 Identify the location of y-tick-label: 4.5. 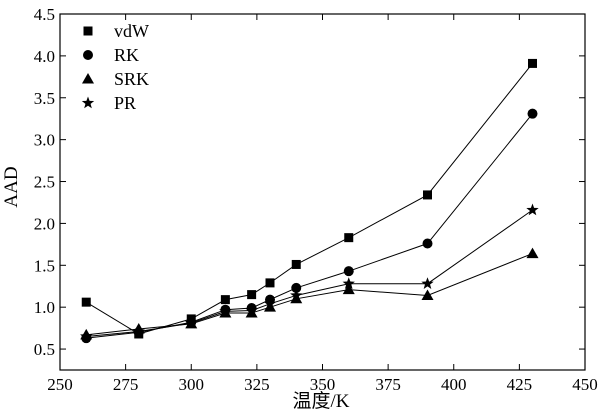
(44, 14).